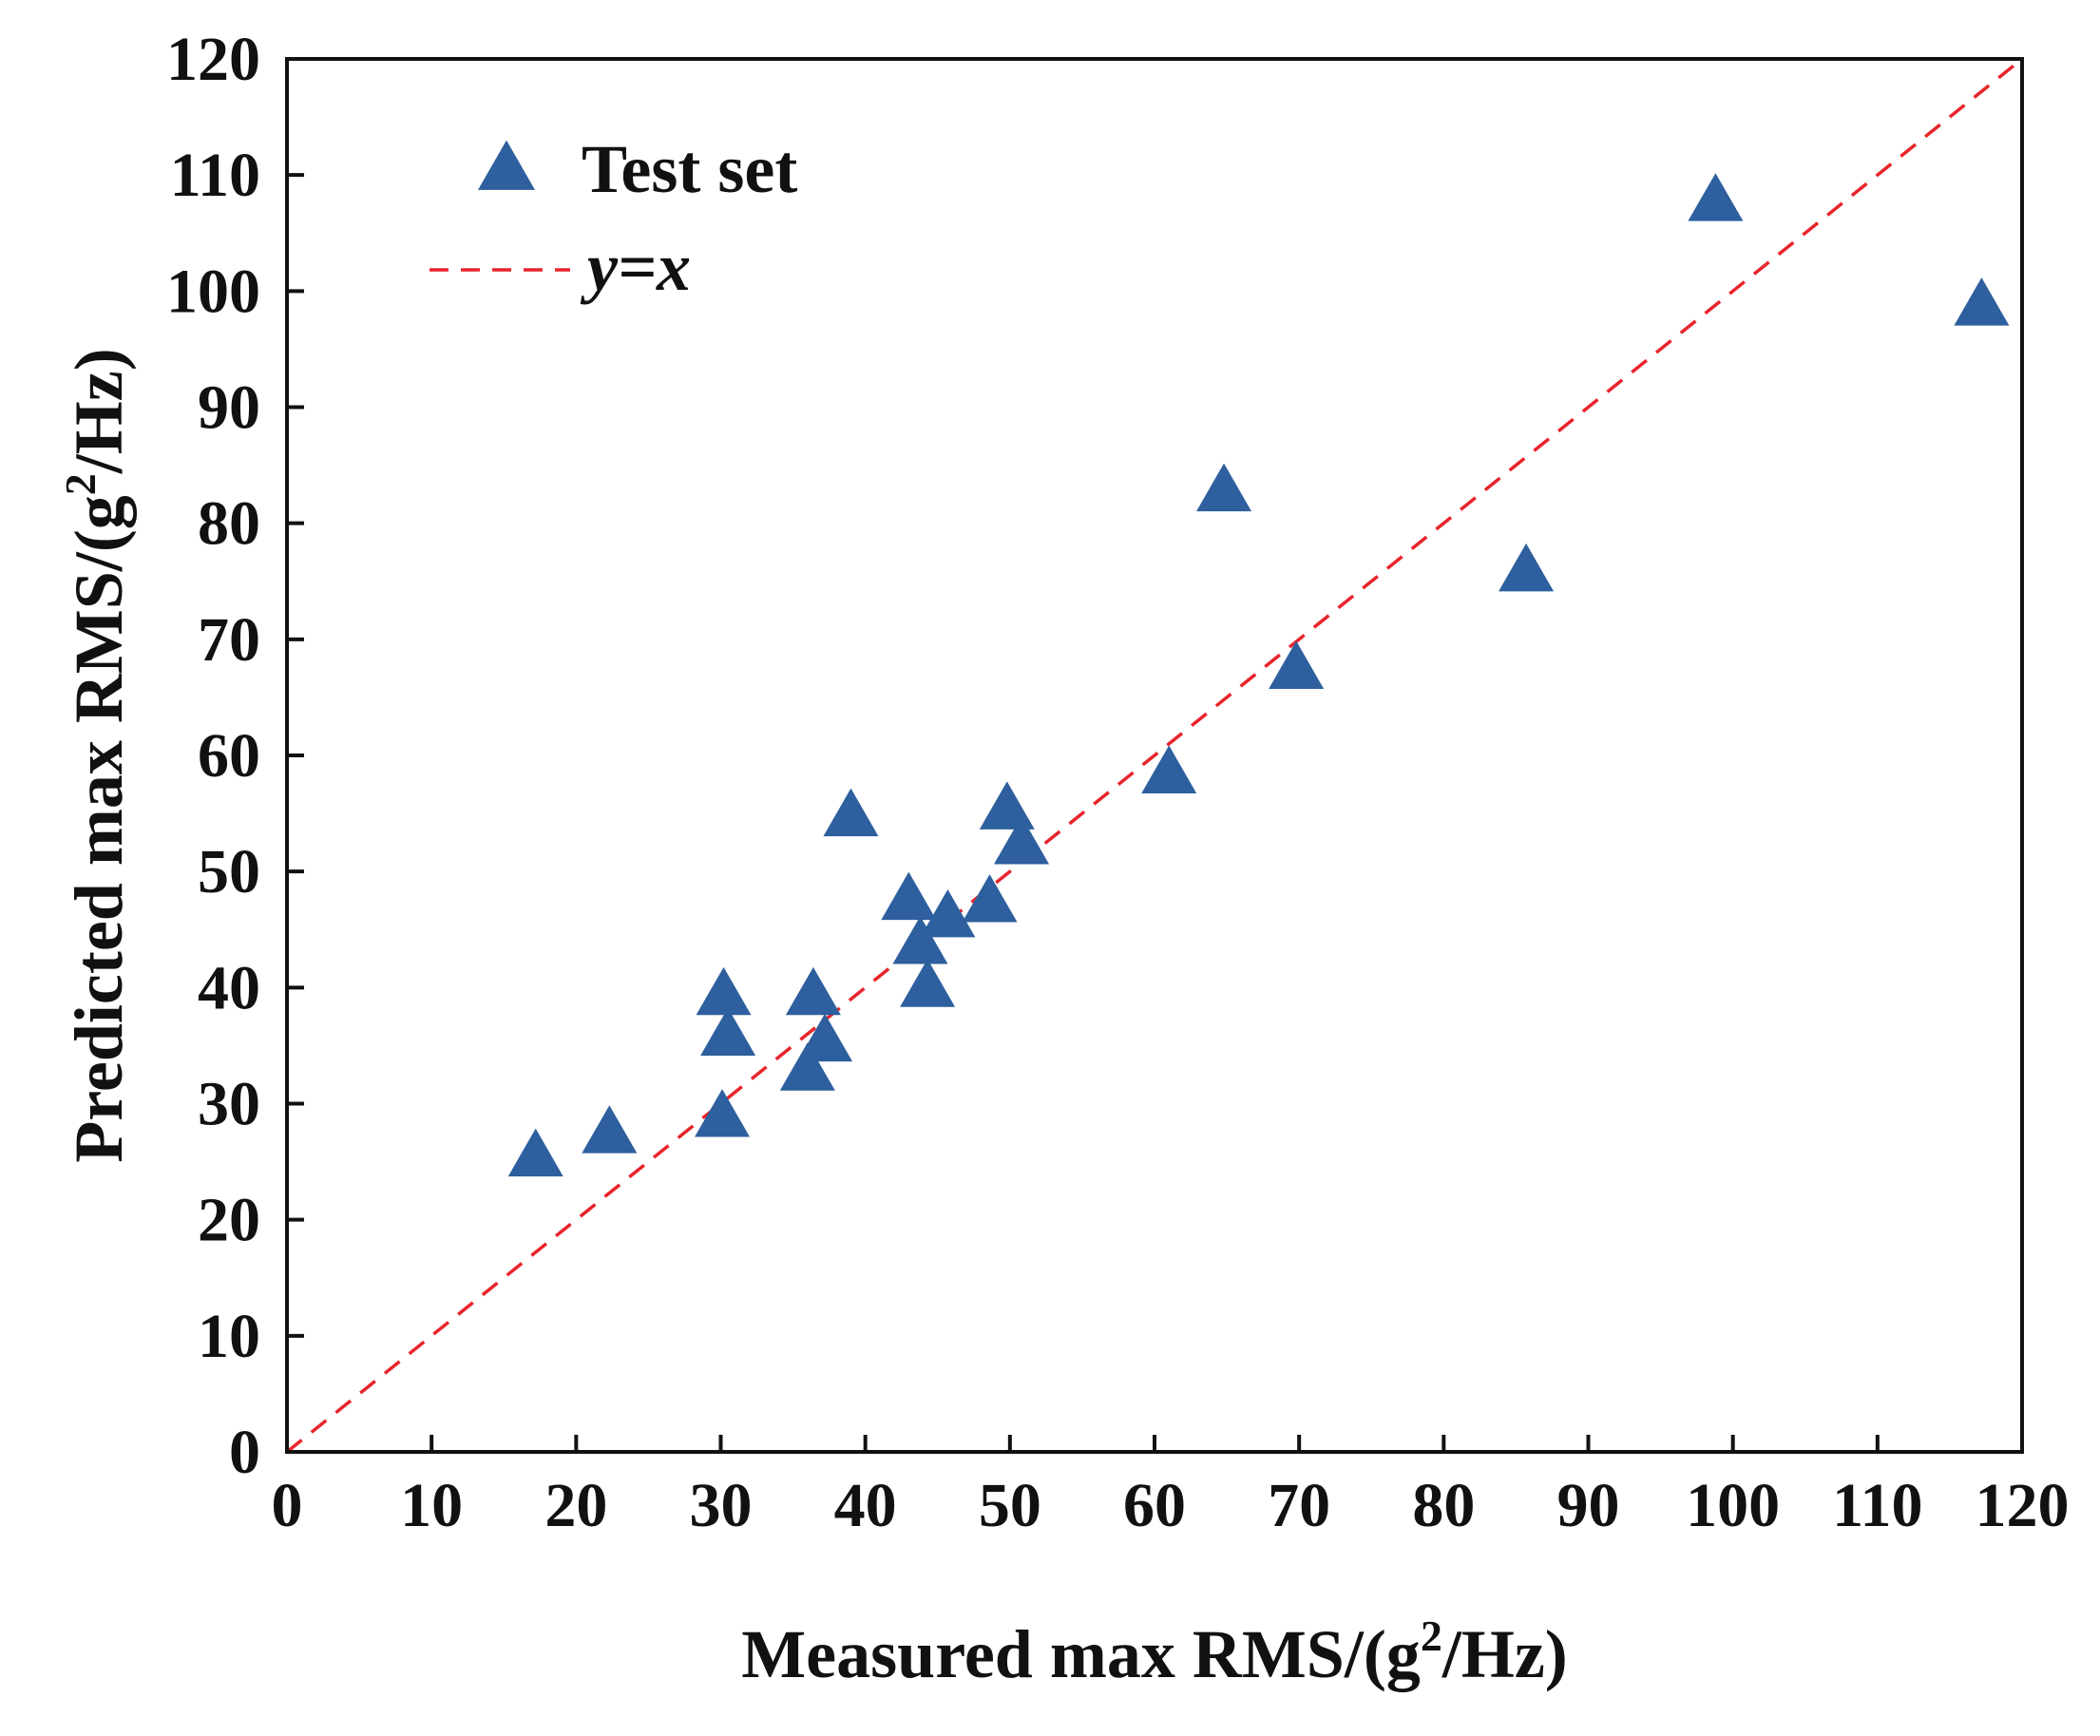  I want to click on x-tick-label: 50, so click(1010, 1506).